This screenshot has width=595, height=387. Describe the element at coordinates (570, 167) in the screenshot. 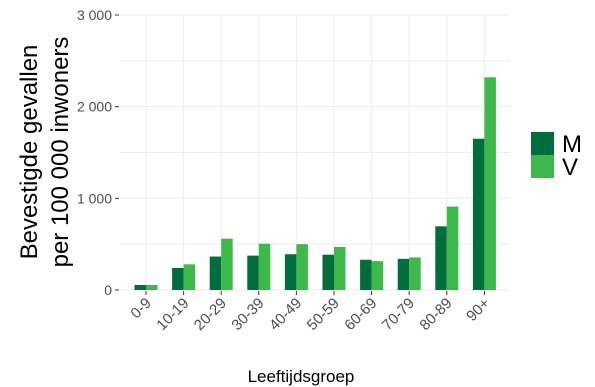

I see `legend-label-v: V` at that location.